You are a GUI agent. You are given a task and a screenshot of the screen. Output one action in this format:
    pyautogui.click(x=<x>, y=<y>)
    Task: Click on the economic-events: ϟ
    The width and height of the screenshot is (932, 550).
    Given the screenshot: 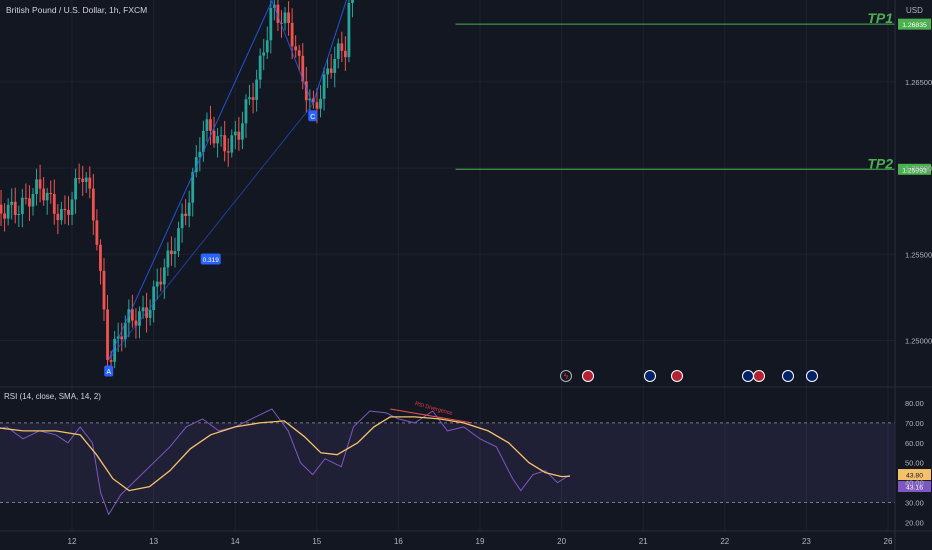 What is the action you would take?
    pyautogui.click(x=689, y=376)
    